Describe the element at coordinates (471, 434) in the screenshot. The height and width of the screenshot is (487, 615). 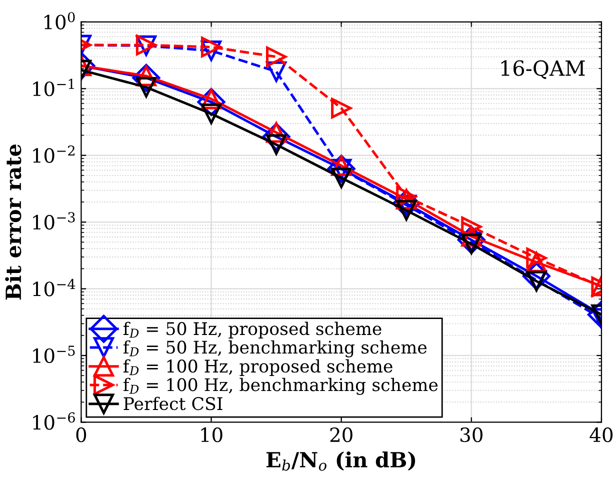
I see `x-tick-label: 30` at that location.